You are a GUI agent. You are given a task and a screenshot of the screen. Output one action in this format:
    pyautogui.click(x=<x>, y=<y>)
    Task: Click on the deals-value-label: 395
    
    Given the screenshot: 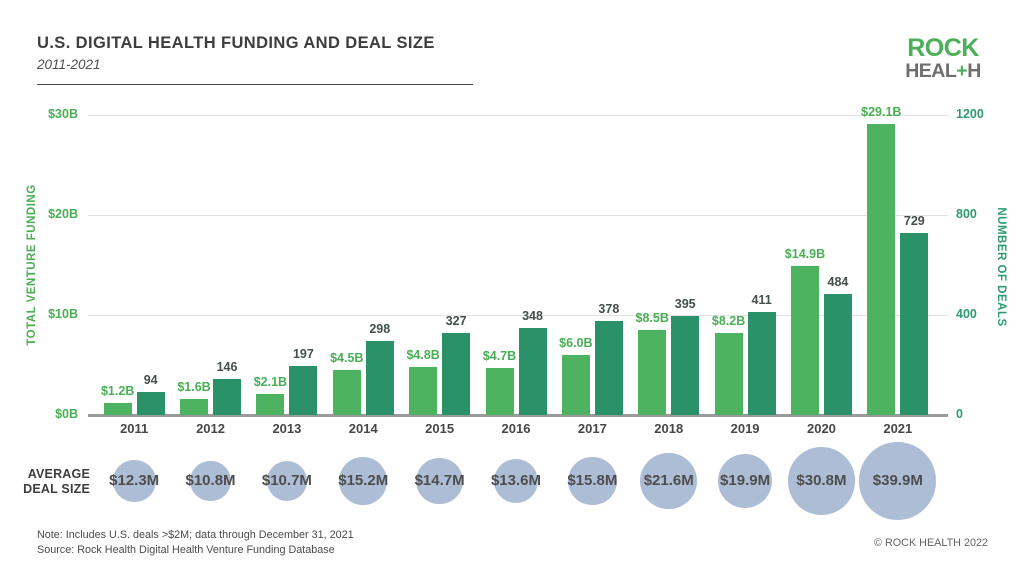 What is the action you would take?
    pyautogui.click(x=685, y=304)
    